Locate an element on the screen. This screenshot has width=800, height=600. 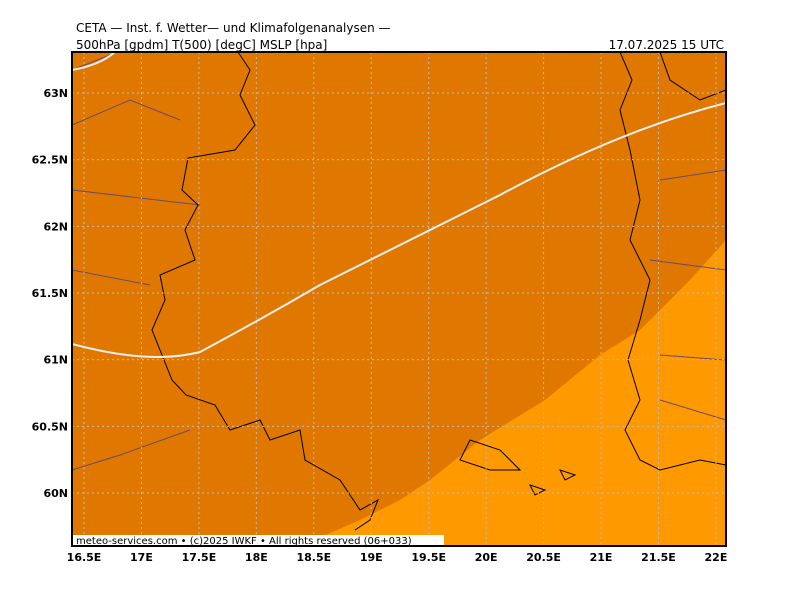
latitude-label: 62N is located at coordinates (55, 226).